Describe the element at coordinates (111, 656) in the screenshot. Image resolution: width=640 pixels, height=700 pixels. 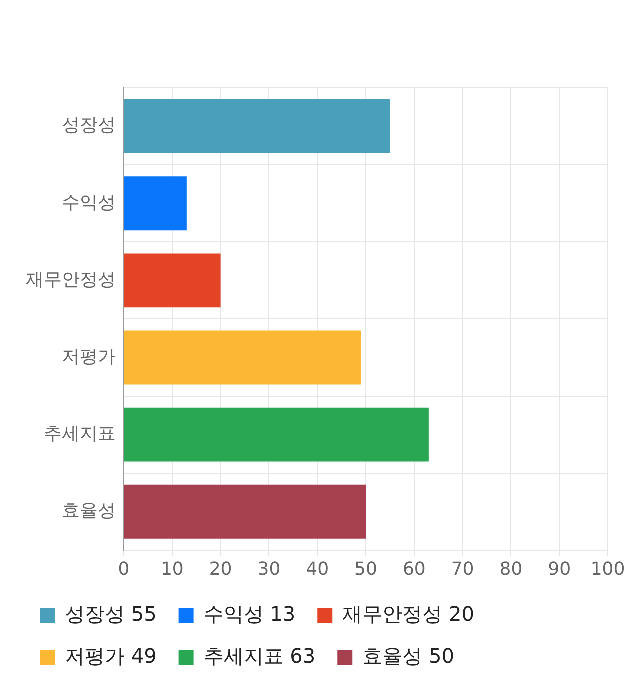
I see `legend-label: 저평가 49` at that location.